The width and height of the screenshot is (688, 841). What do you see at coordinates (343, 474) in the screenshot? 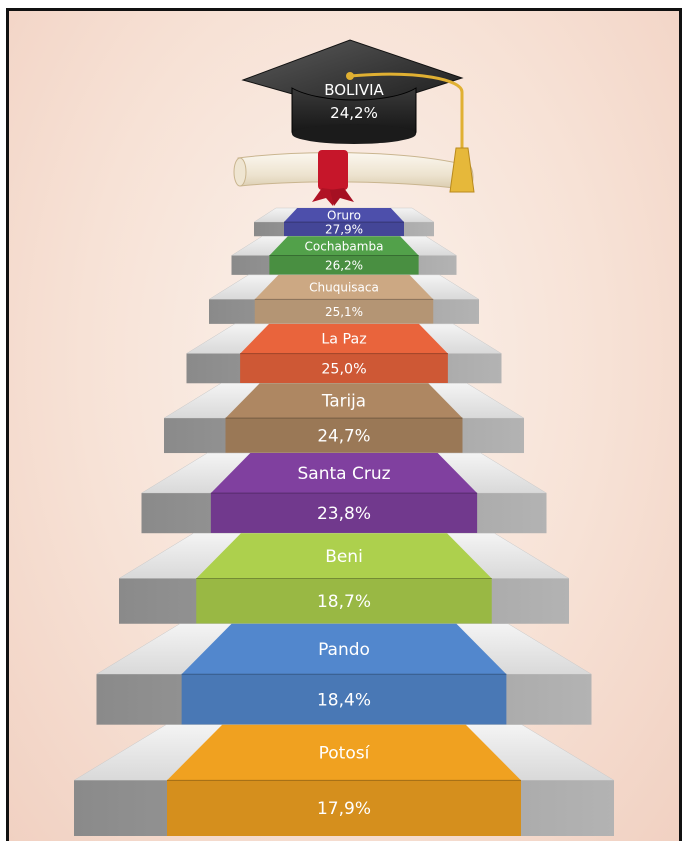
I see `category-label-4: Santa Cruz` at bounding box center [343, 474].